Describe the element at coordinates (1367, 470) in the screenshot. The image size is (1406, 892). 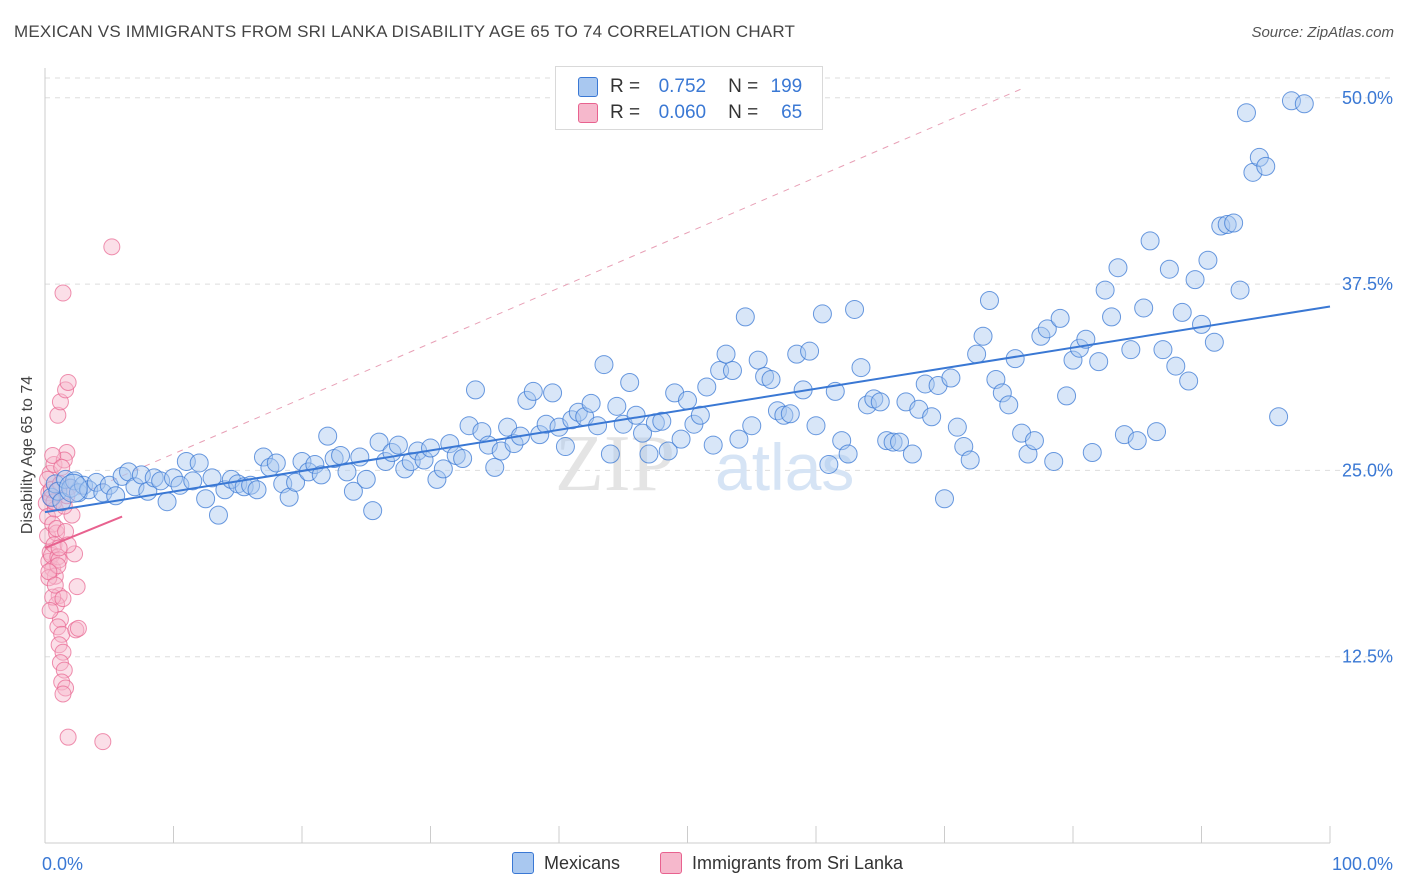
I see `y-tick-label: 25.0%` at that location.